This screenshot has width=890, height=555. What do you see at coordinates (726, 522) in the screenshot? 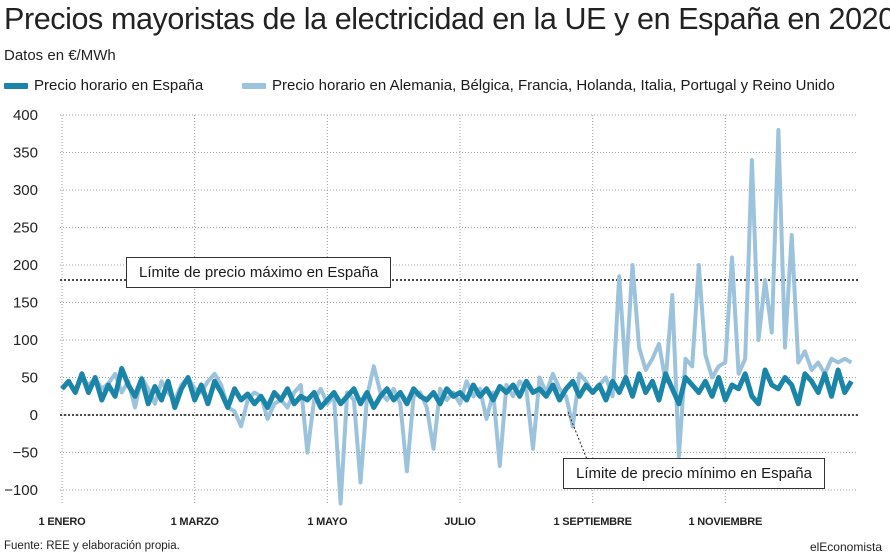
I see `x-tick-label: 1 NOVIEMBRE` at bounding box center [726, 522].